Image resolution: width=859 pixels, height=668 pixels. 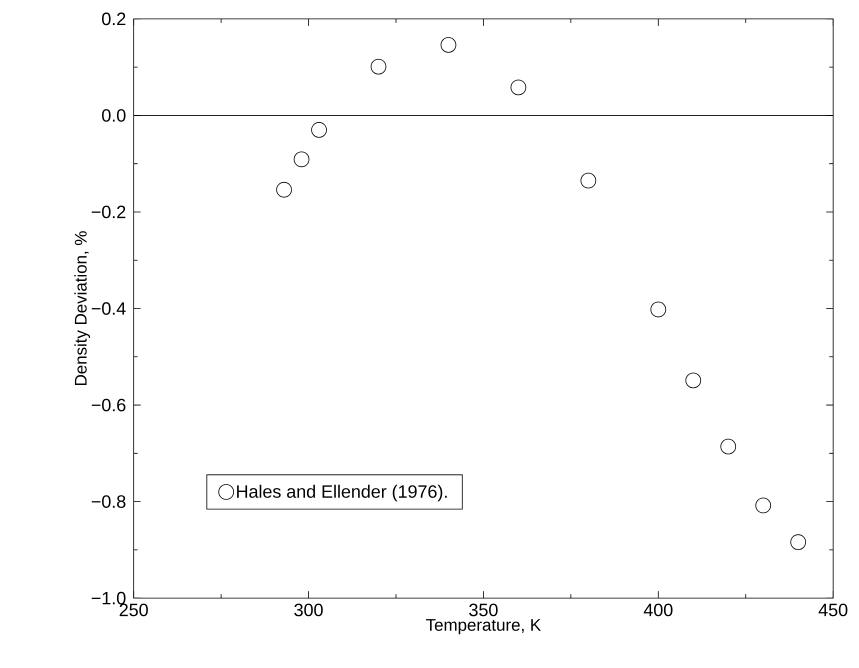 I want to click on y-tick-label: −1.0, so click(x=109, y=598).